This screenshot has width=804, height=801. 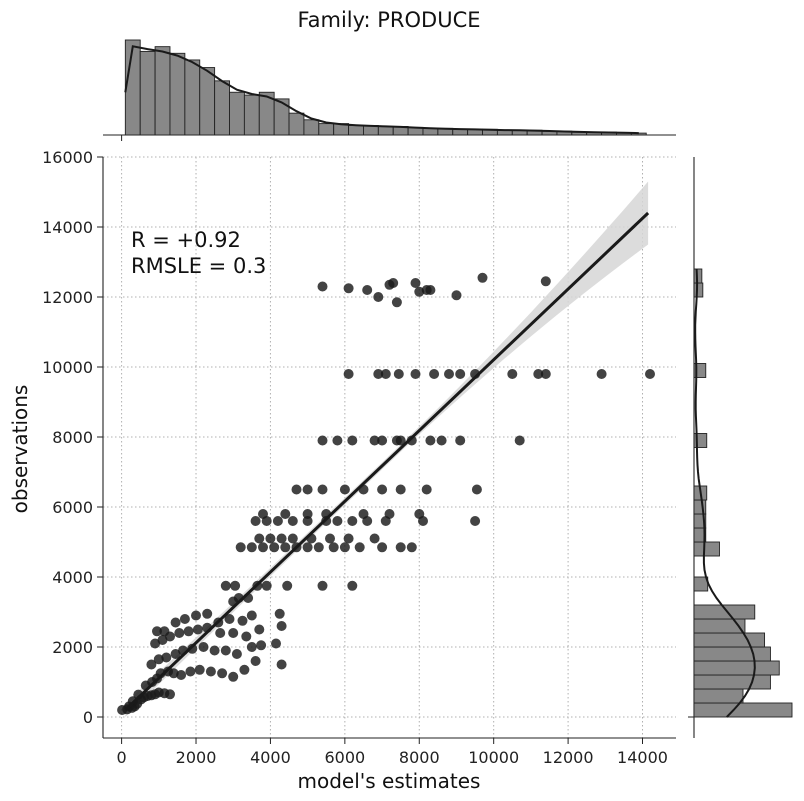 What do you see at coordinates (725, 493) in the screenshot?
I see `right-kde-curve` at bounding box center [725, 493].